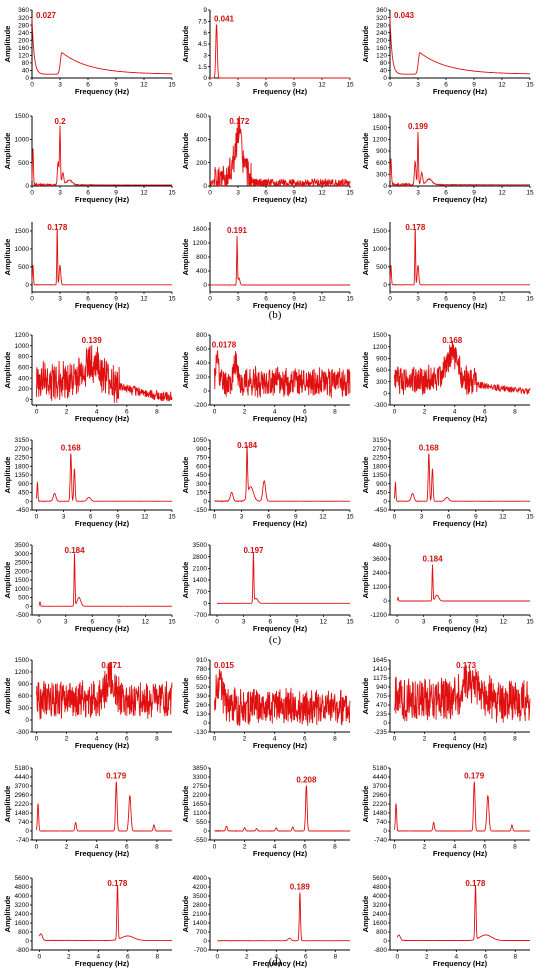 The height and width of the screenshot is (976, 550). Describe the element at coordinates (380, 795) in the screenshot. I see `y-tick-label: 2960` at that location.